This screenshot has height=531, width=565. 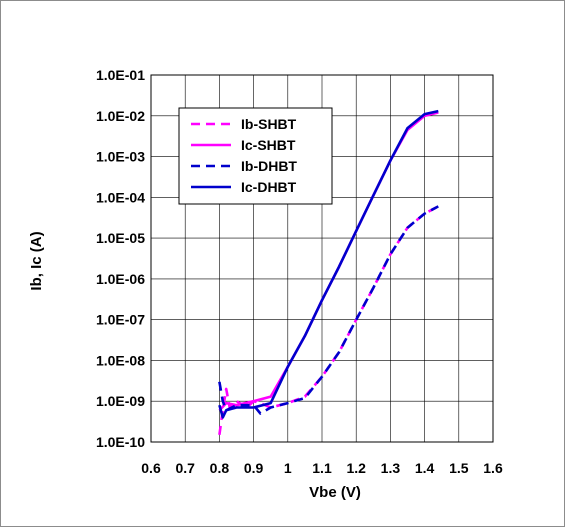 What do you see at coordinates (288, 468) in the screenshot?
I see `x-tick-label: 1` at bounding box center [288, 468].